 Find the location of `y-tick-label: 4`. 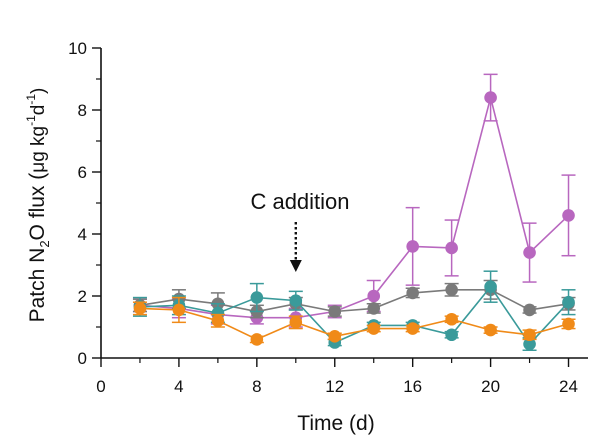

y-tick-label: 4 is located at coordinates (82, 234).